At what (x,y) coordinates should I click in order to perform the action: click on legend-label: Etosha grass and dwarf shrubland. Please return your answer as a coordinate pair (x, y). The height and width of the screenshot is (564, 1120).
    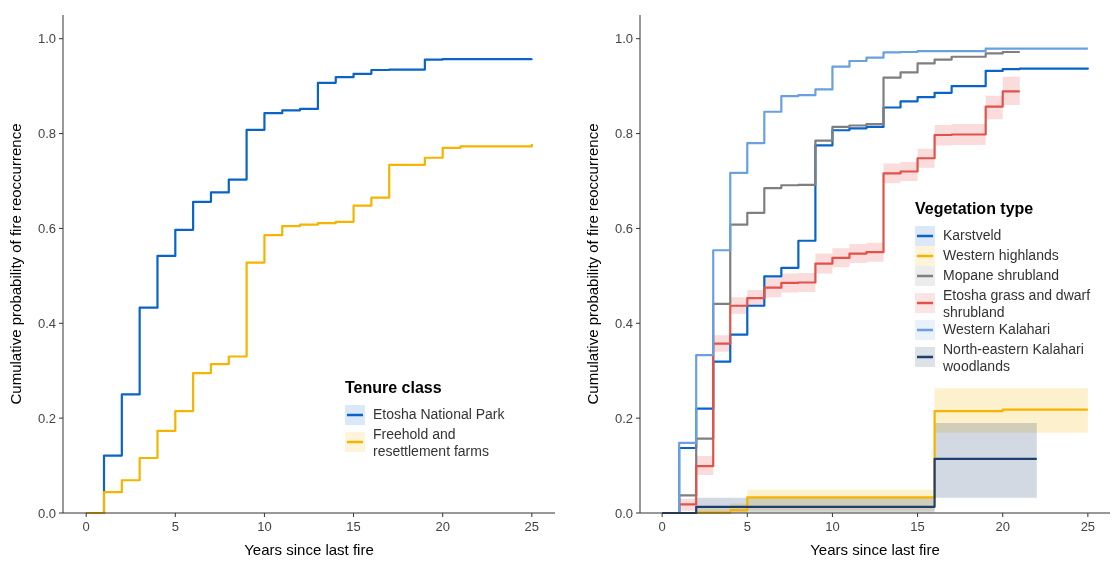
    Looking at the image, I should click on (1017, 303).